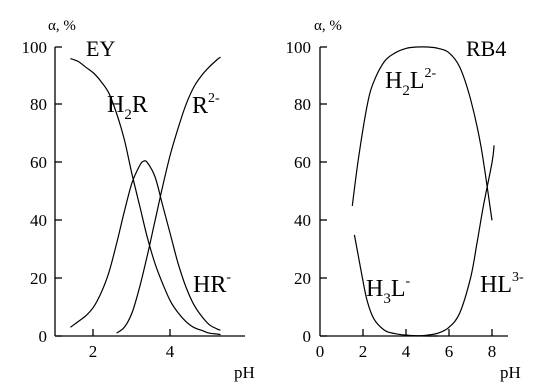 The width and height of the screenshot is (539, 383). Describe the element at coordinates (486, 48) in the screenshot. I see `chart-title: RB4` at that location.